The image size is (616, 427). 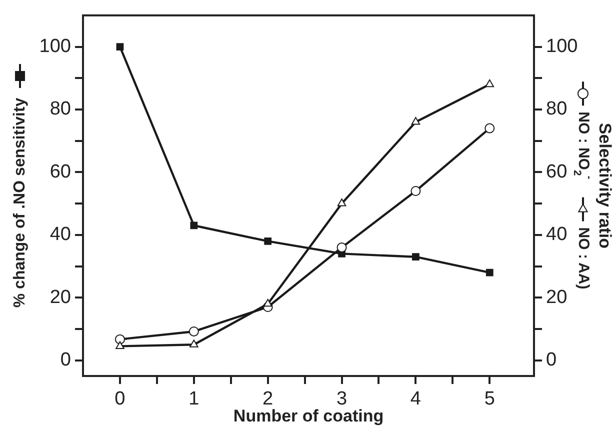 I want to click on y-tick-label: 0, so click(x=65, y=360).